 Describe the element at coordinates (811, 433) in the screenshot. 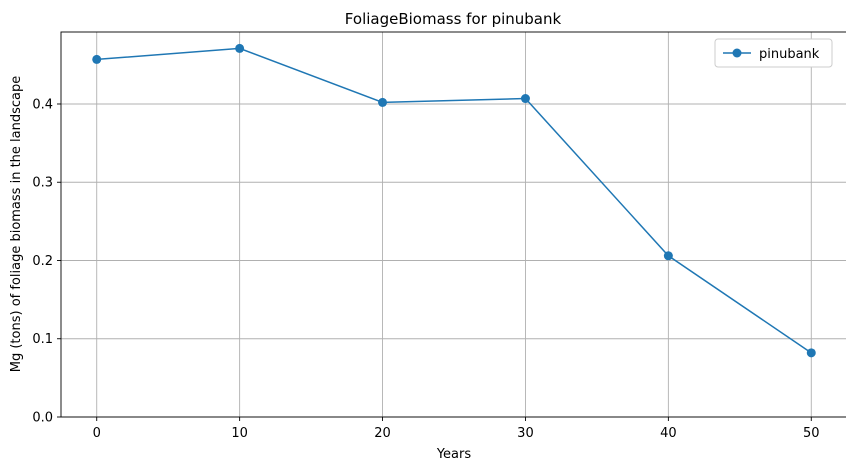

I see `x-tick-label: 50` at that location.